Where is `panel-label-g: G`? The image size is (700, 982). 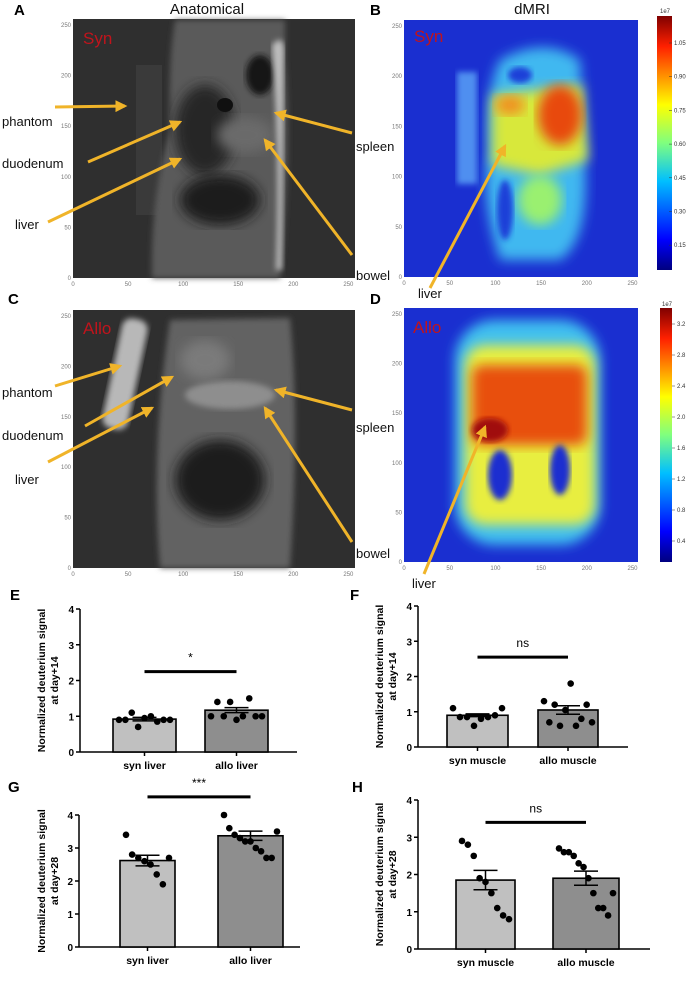
panel-label-g: G is located at coordinates (14, 787).